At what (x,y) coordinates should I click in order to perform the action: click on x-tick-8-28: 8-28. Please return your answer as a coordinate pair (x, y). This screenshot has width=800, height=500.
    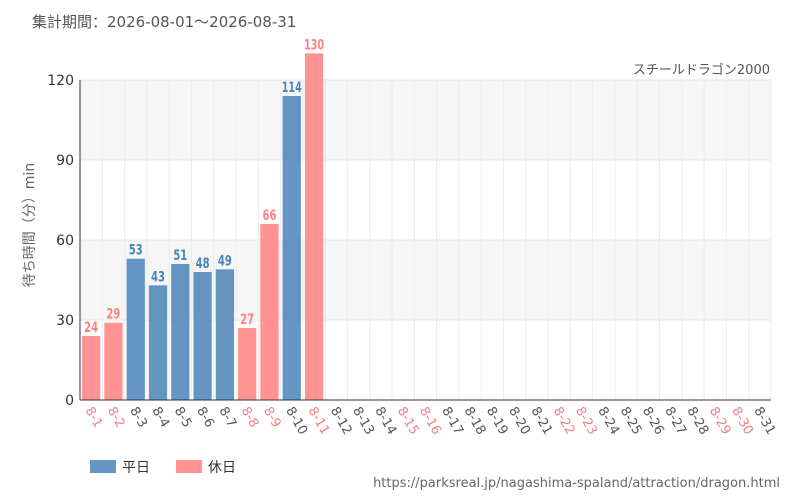
    Looking at the image, I should click on (698, 421).